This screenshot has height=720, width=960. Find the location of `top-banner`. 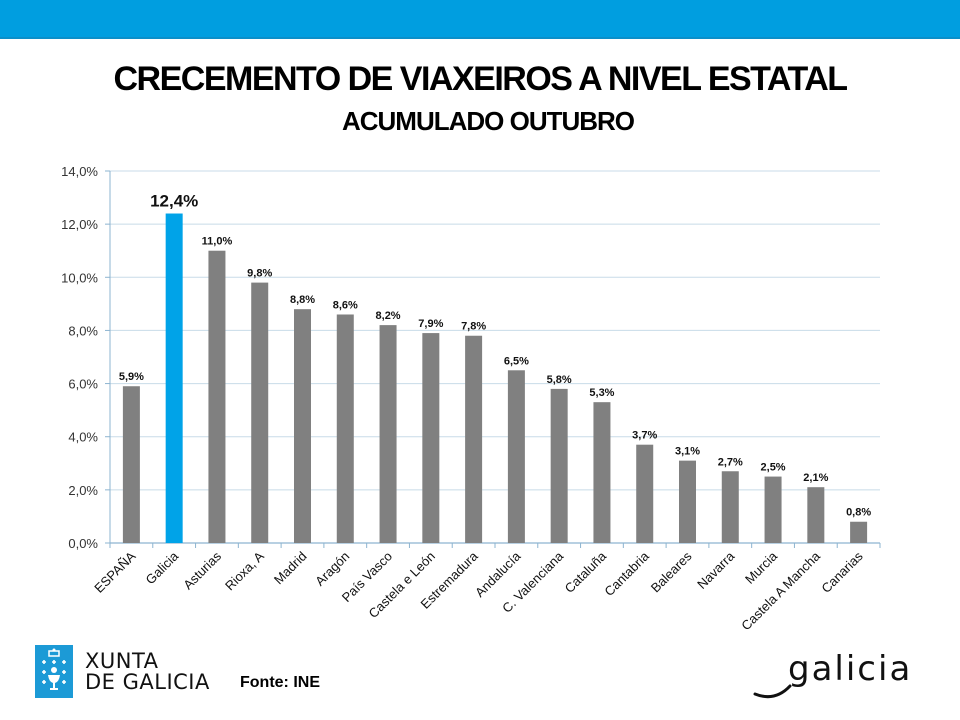

top-banner is located at coordinates (480, 19).